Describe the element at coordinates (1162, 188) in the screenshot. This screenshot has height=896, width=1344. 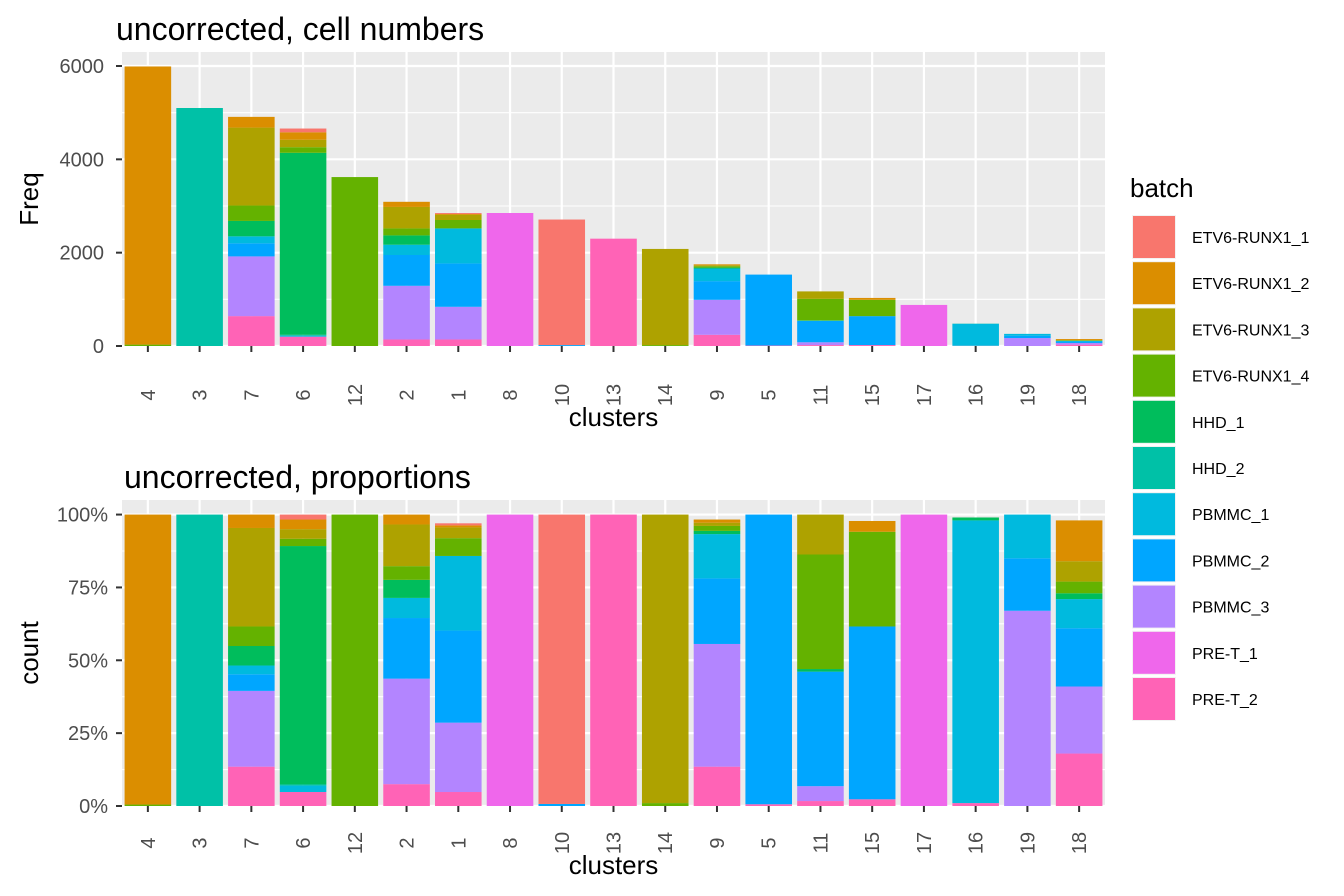
I see `legend-title: batch` at that location.